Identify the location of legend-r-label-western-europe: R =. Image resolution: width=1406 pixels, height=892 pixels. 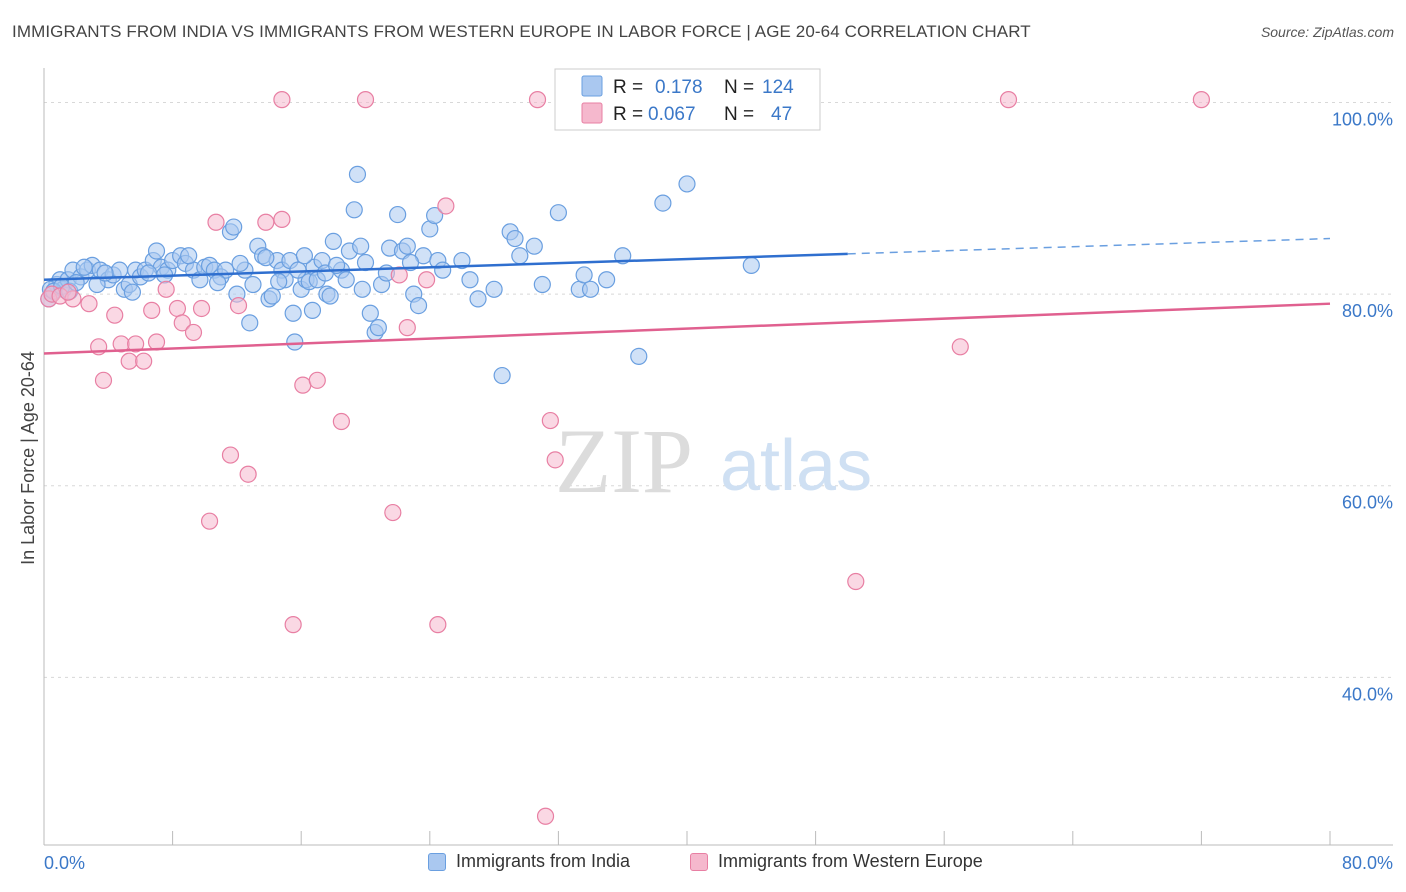
(628, 114).